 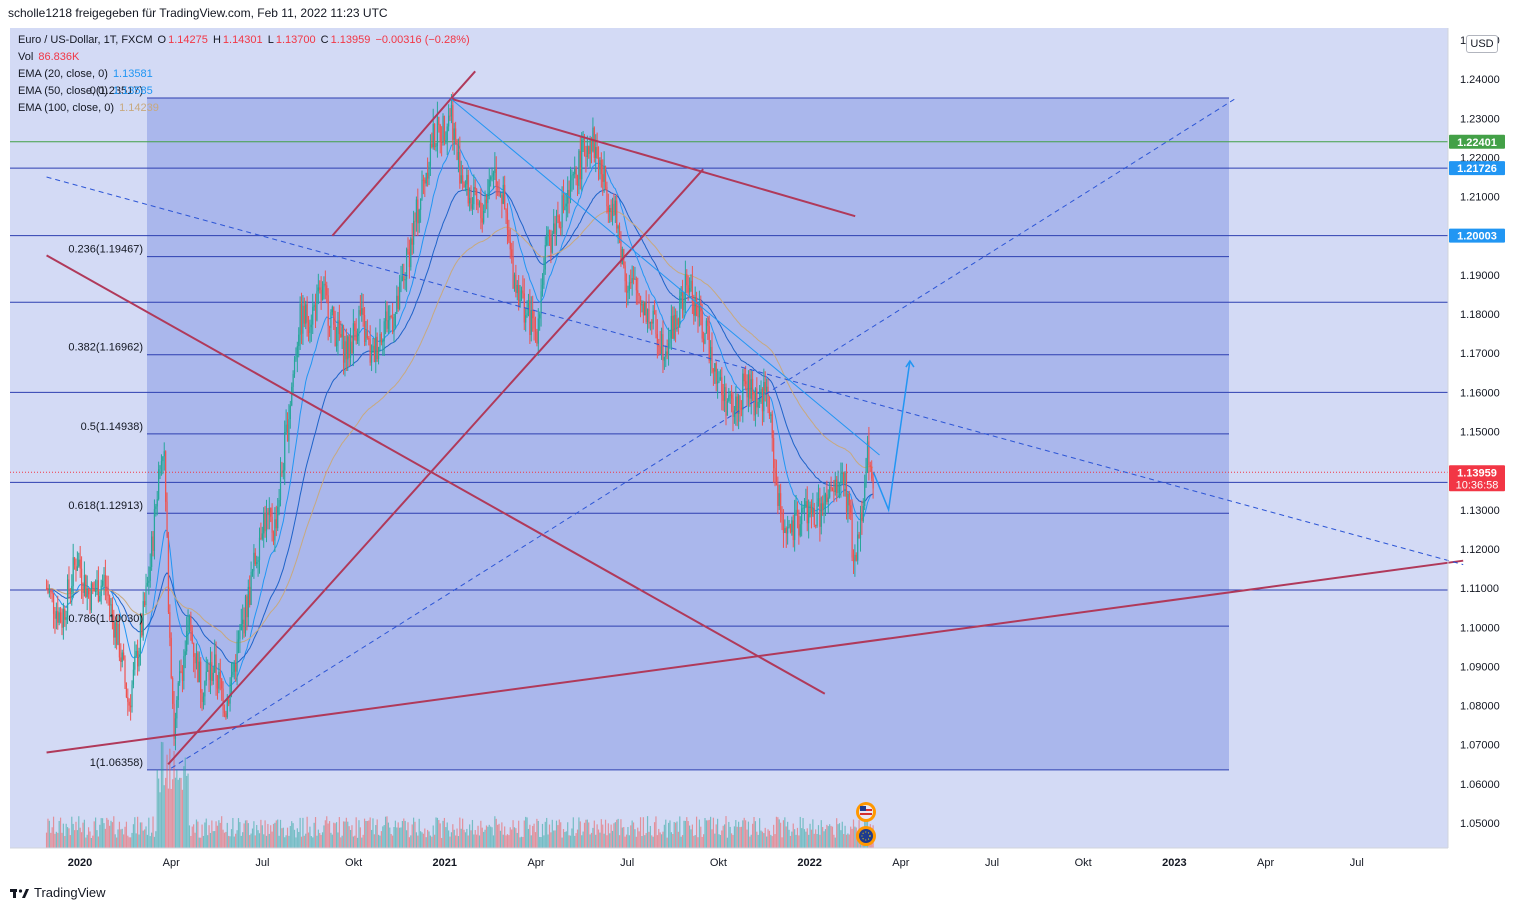 What do you see at coordinates (85, 40) in the screenshot?
I see `legend-symbol: Euro / US-Dollar, 1T, FXCM` at bounding box center [85, 40].